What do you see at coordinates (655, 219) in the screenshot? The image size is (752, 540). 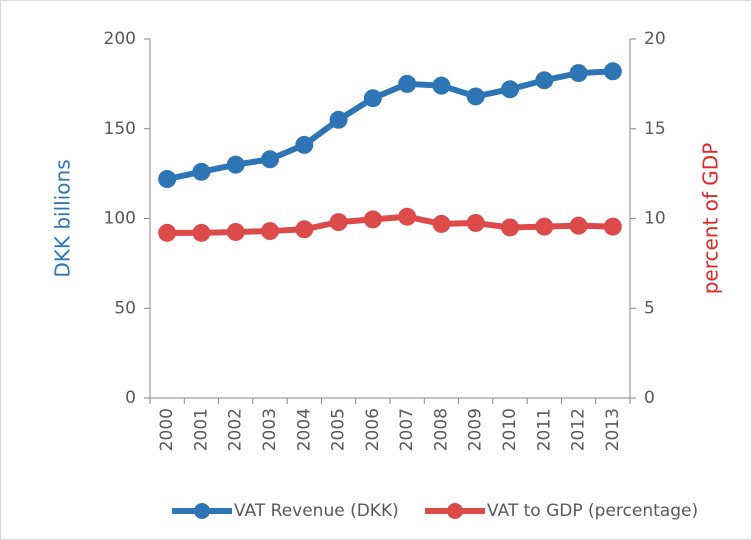 I see `y2-tick-label: 10` at bounding box center [655, 219].